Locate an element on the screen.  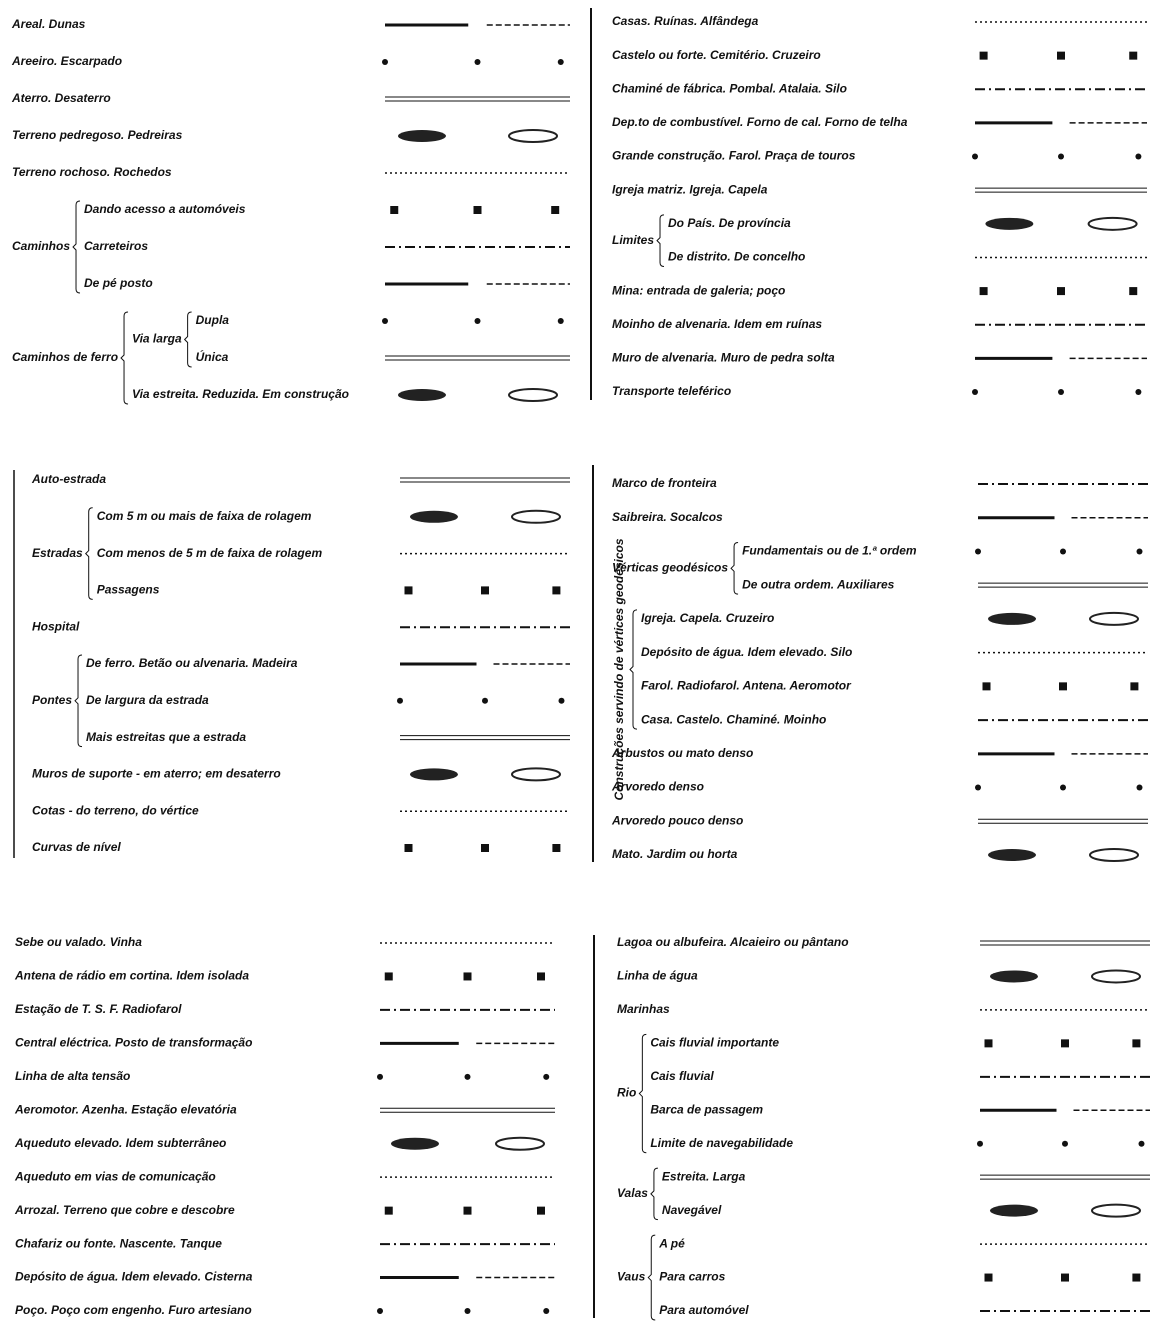
legend-label: Saibreira. Socalcos is located at coordinates (667, 517).